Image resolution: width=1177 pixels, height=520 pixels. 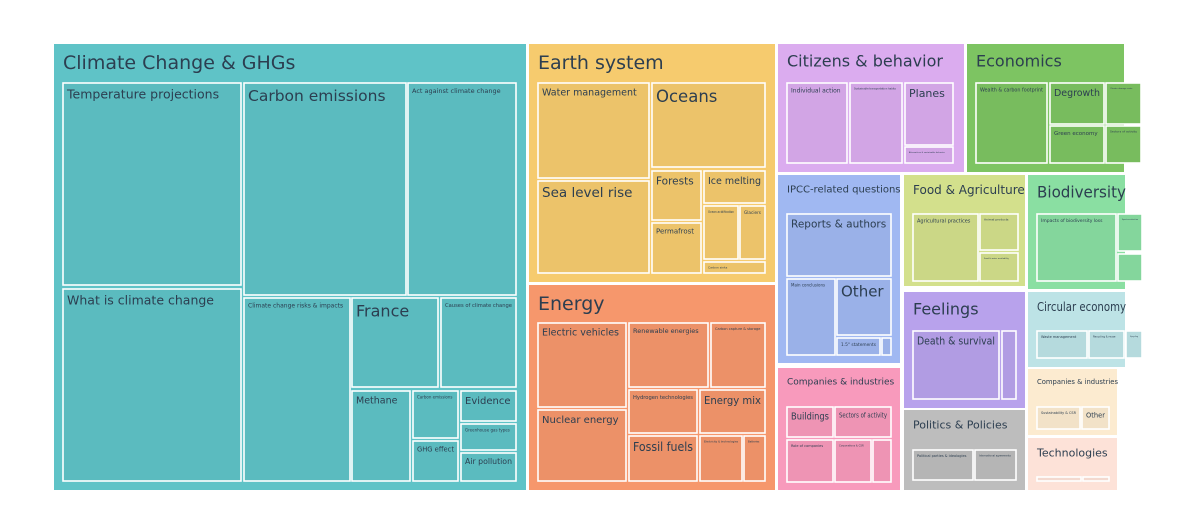 What do you see at coordinates (435, 449) in the screenshot?
I see `subtile-label-ghg-effect-0-11: GHG effect` at bounding box center [435, 449].